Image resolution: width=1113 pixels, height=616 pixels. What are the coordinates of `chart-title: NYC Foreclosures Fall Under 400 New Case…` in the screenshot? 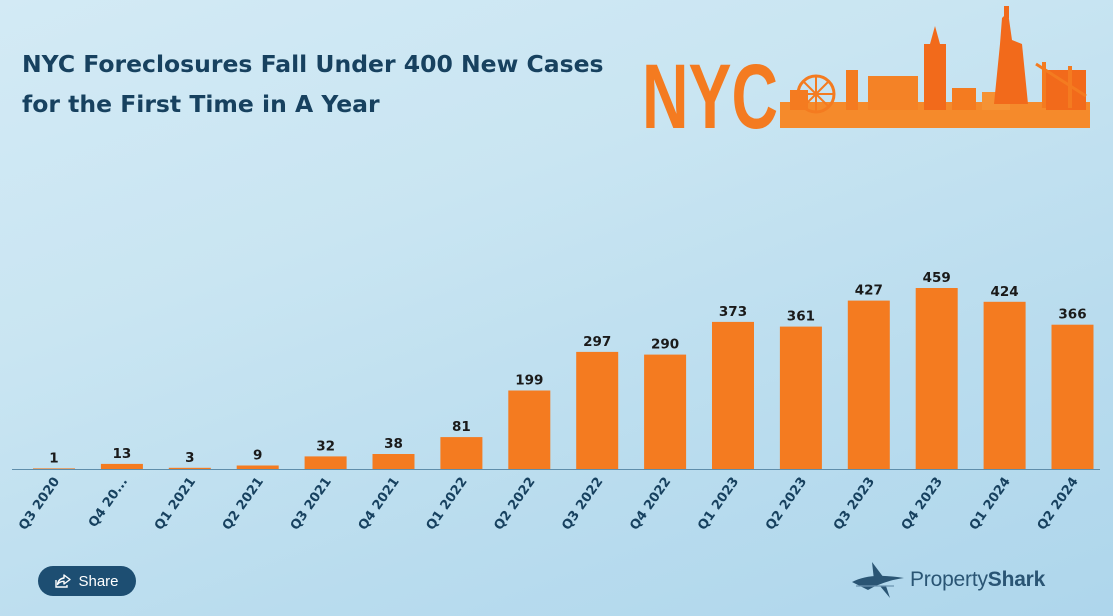 It's located at (322, 84).